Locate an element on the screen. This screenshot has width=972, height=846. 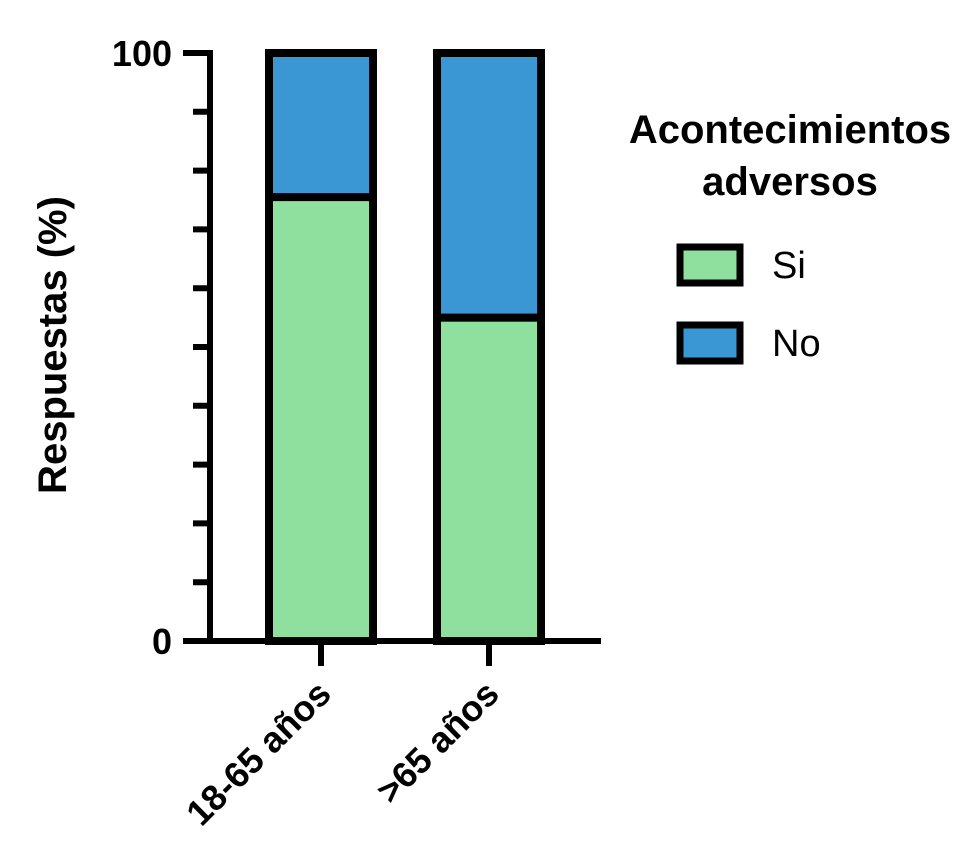
y-axis-title: Respuestas (%) is located at coordinates (53, 345).